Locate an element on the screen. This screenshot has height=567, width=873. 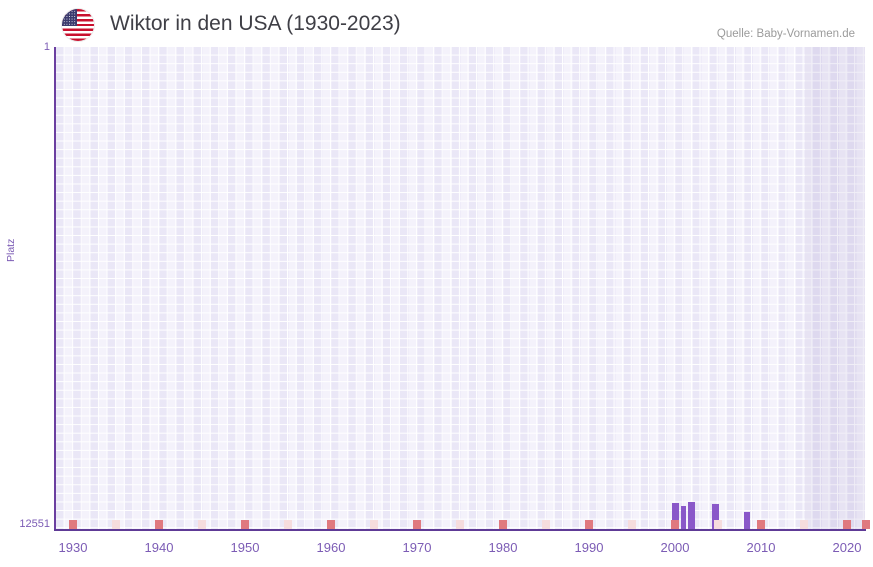
x-tick-label-1960: 1960 is located at coordinates (331, 547).